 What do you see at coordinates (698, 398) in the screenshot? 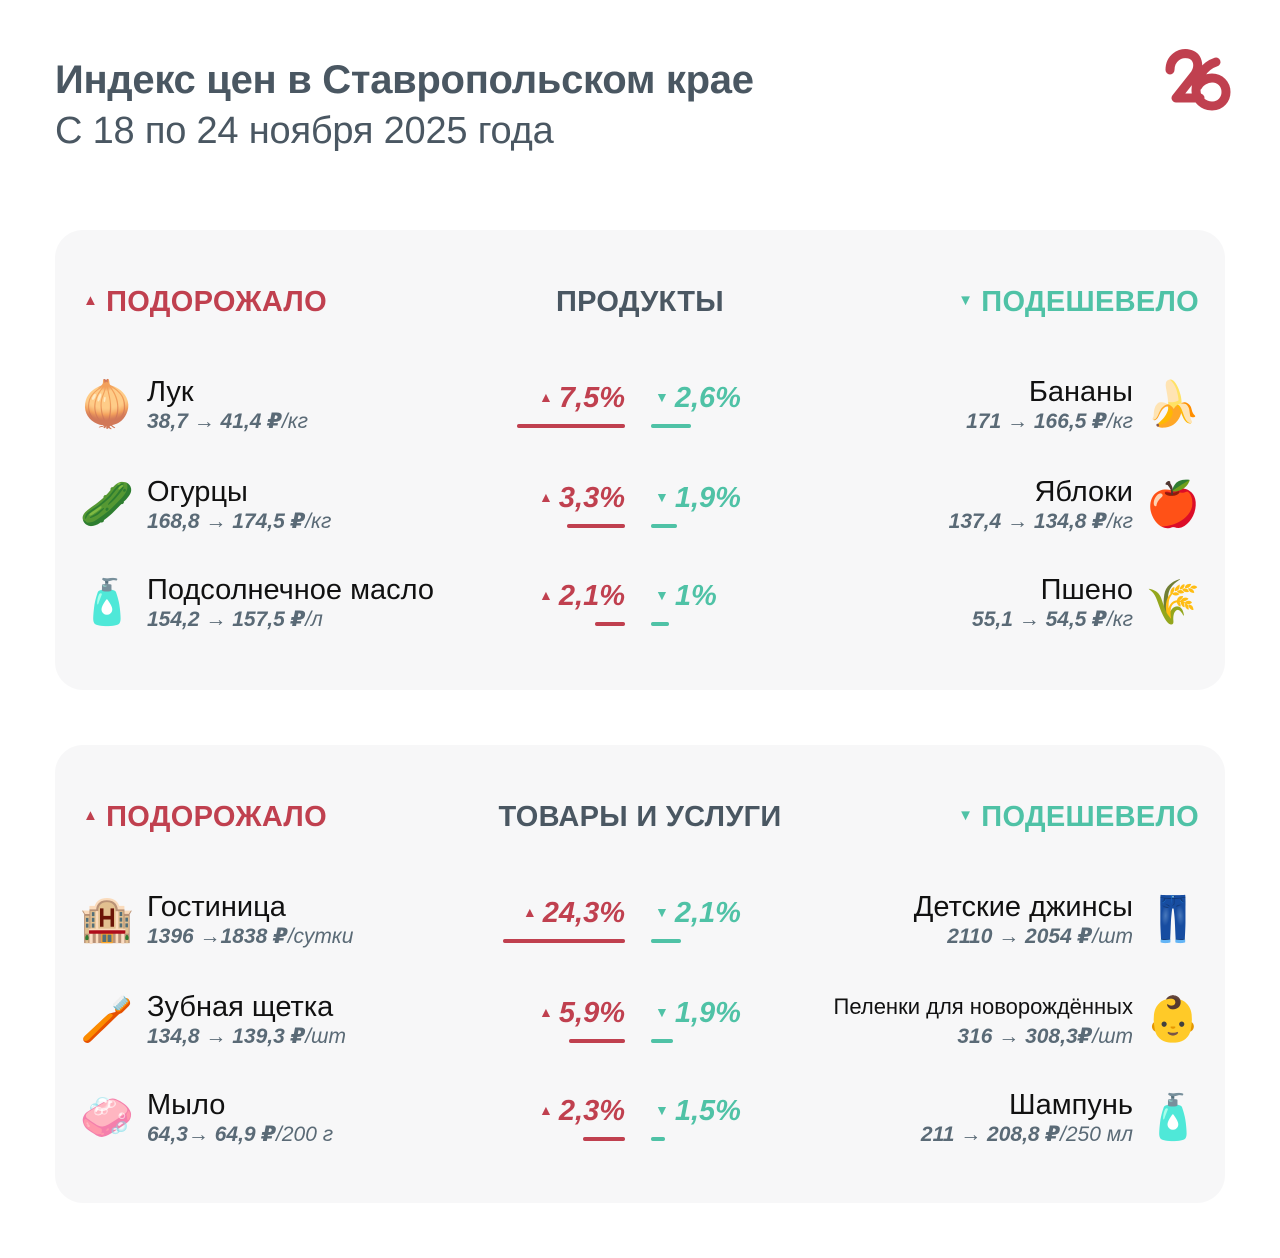
I see `decrease-percent: ▼ 2,6%` at bounding box center [698, 398].